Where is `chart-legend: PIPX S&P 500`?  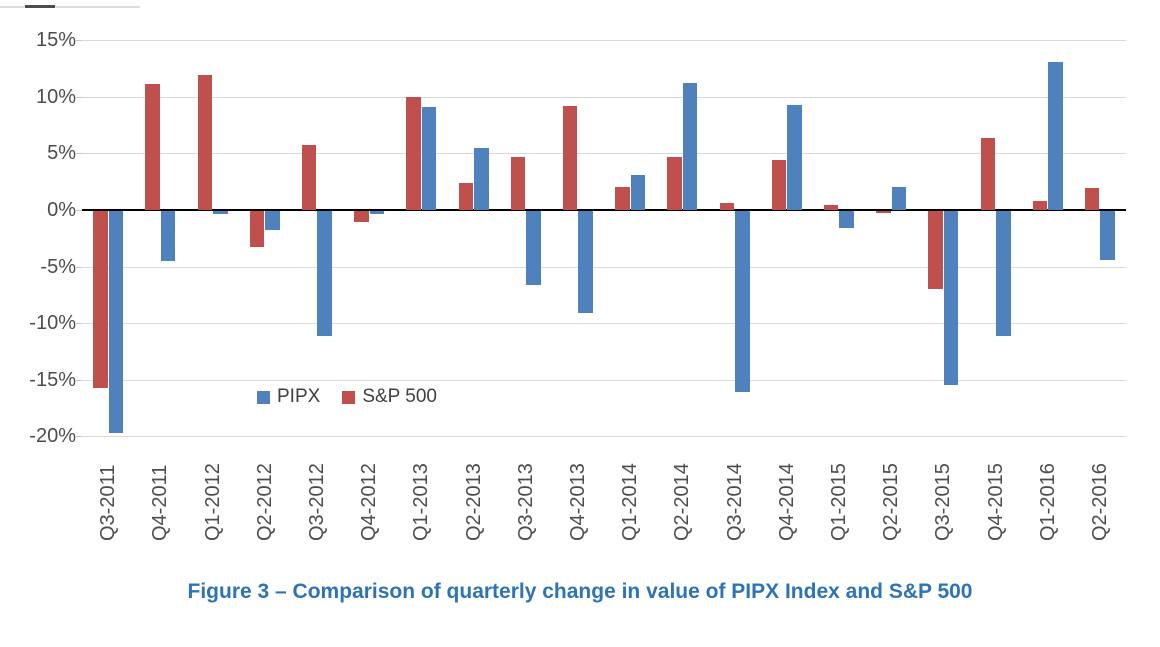
chart-legend: PIPX S&P 500 is located at coordinates (347, 397).